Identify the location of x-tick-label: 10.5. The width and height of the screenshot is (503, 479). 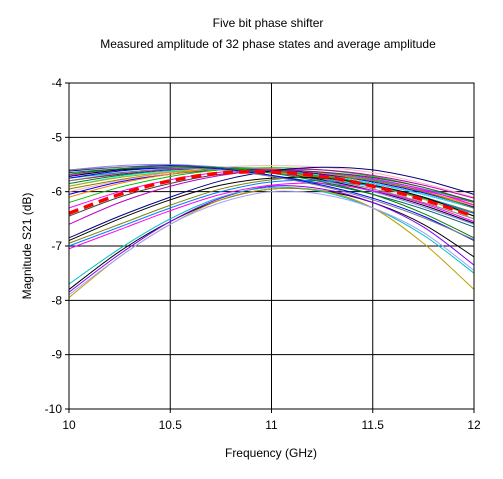
(171, 425).